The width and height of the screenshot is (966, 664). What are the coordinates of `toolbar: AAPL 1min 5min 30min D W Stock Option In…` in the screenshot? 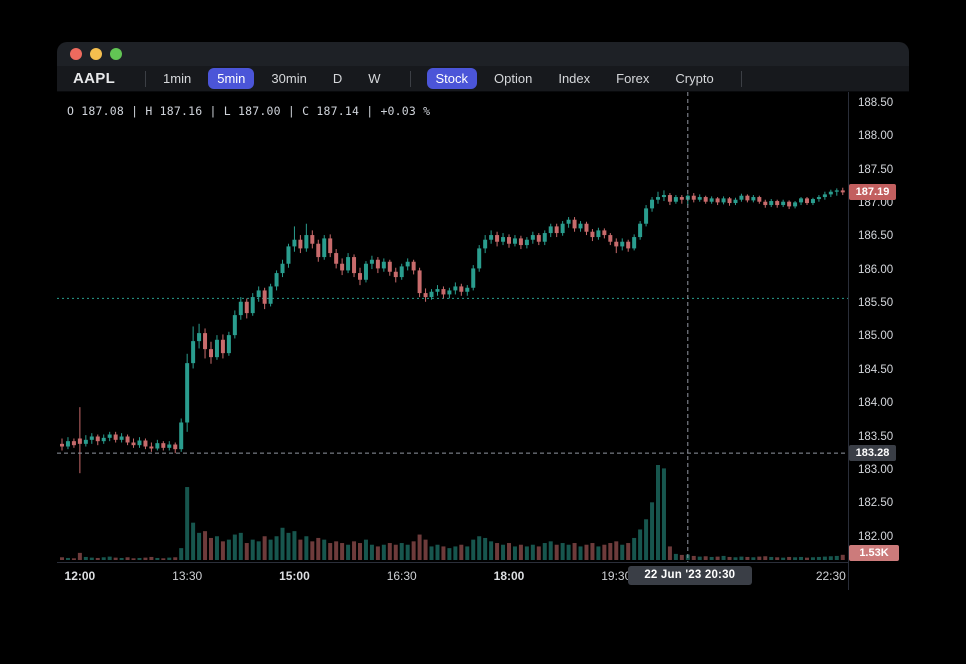 It's located at (483, 79).